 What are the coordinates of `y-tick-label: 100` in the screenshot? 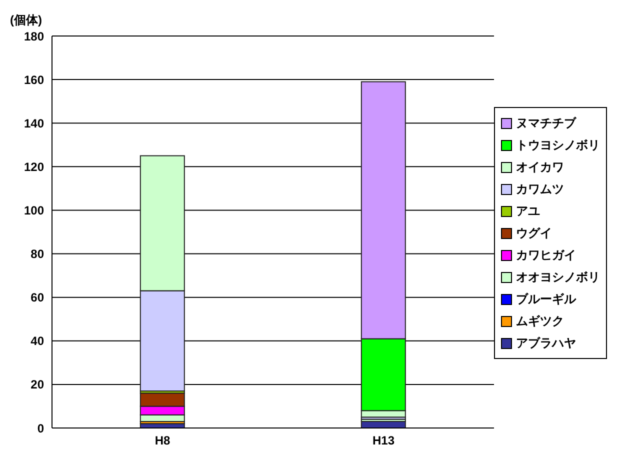 It's located at (34, 210).